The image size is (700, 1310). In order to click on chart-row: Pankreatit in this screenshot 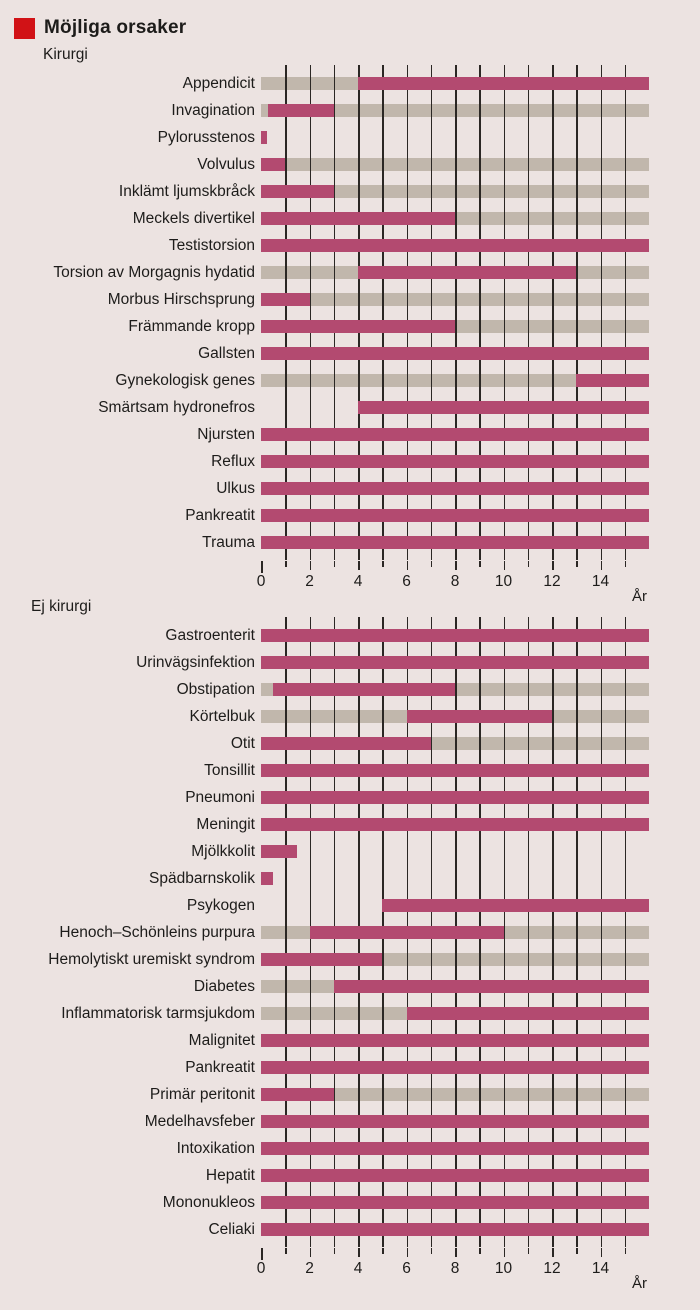, I will do `click(350, 515)`.